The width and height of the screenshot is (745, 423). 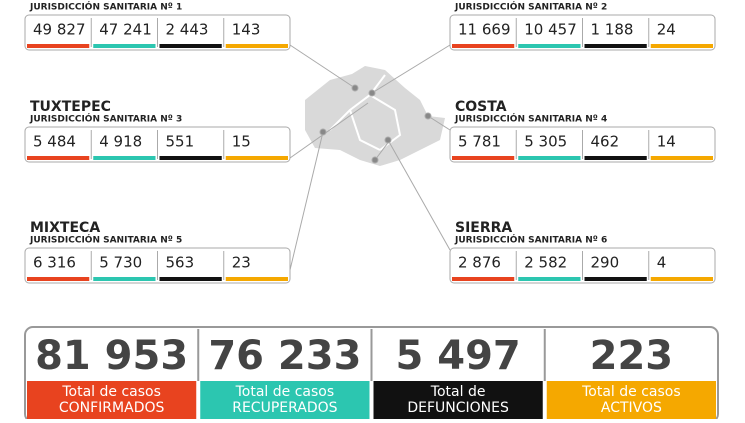 What do you see at coordinates (550, 30) in the screenshot?
I see `count: 10 457` at bounding box center [550, 30].